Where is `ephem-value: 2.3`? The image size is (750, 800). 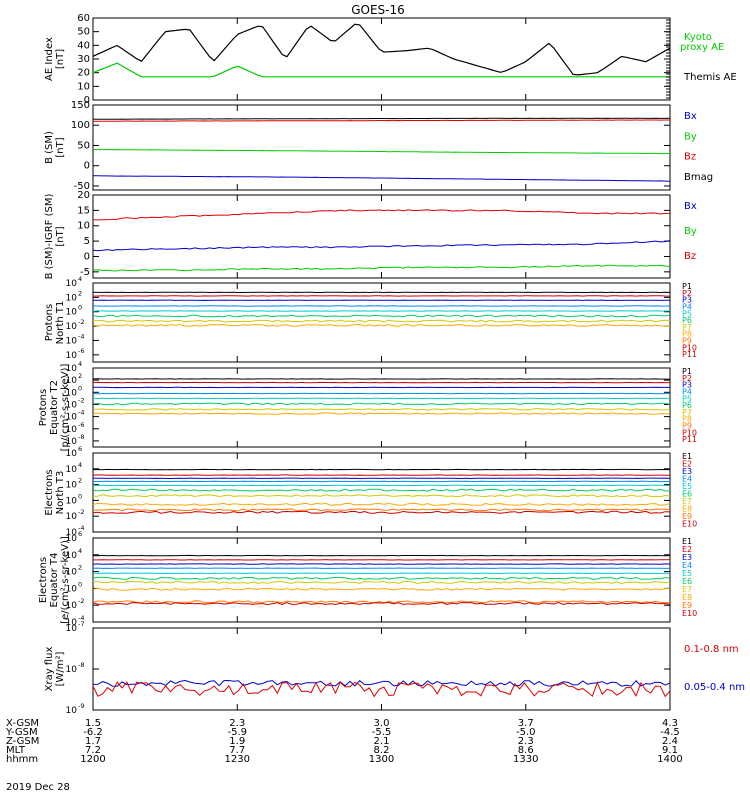 ephem-value: 2.3 is located at coordinates (526, 741).